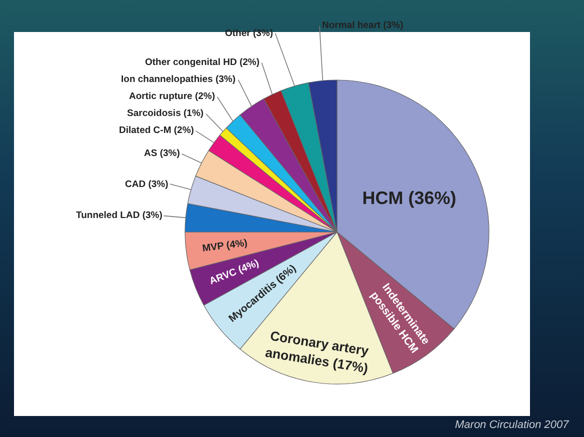  What do you see at coordinates (202, 62) in the screenshot?
I see `slice-label: Other congenital HD (2%)` at bounding box center [202, 62].